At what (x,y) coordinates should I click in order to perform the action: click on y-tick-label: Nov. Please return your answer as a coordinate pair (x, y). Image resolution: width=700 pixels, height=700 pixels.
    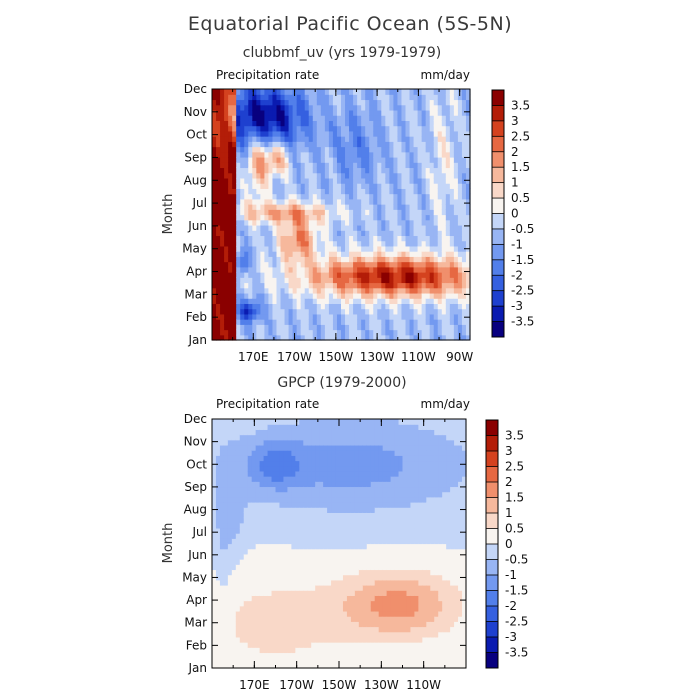
    Looking at the image, I should click on (195, 112).